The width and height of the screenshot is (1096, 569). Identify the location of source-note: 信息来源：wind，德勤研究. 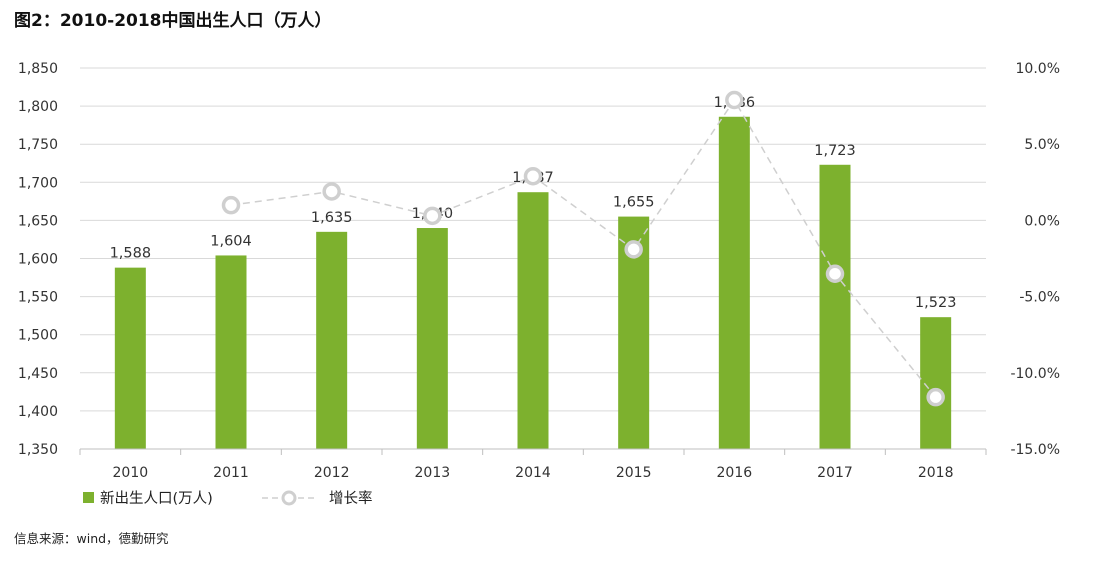
(91, 538).